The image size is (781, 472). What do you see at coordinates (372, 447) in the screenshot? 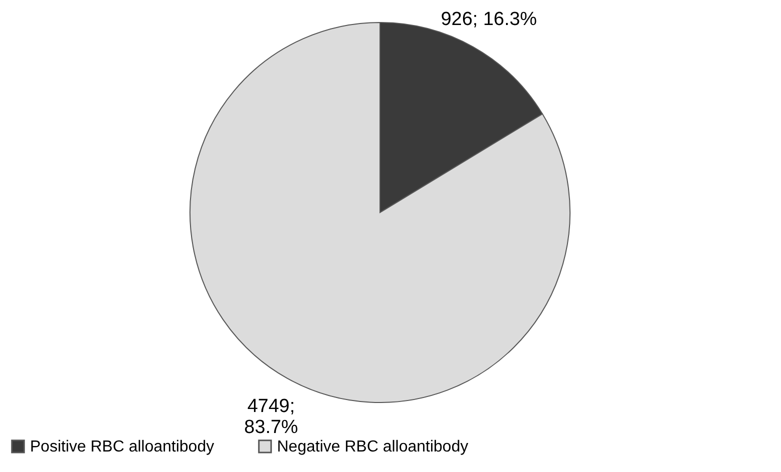
I see `legend-label: Negative RBC alloantibody` at bounding box center [372, 447].